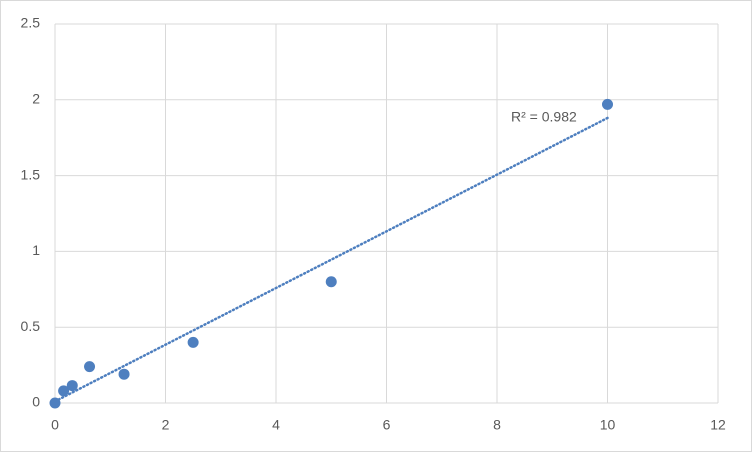 Image resolution: width=752 pixels, height=452 pixels. What do you see at coordinates (31, 326) in the screenshot?
I see `y-tick-label: 0.5` at bounding box center [31, 326].